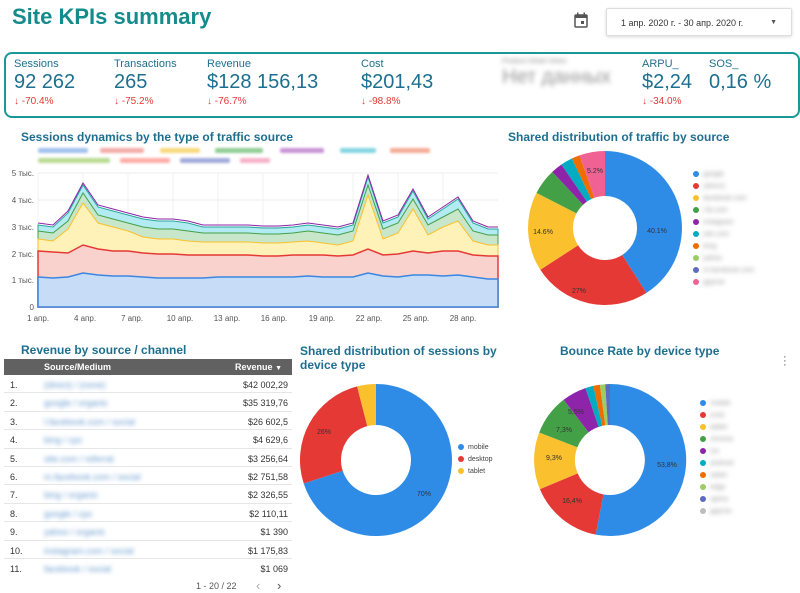 The height and width of the screenshot is (593, 800). What do you see at coordinates (740, 82) in the screenshot?
I see `kpi-value: 0,16 %` at bounding box center [740, 82].